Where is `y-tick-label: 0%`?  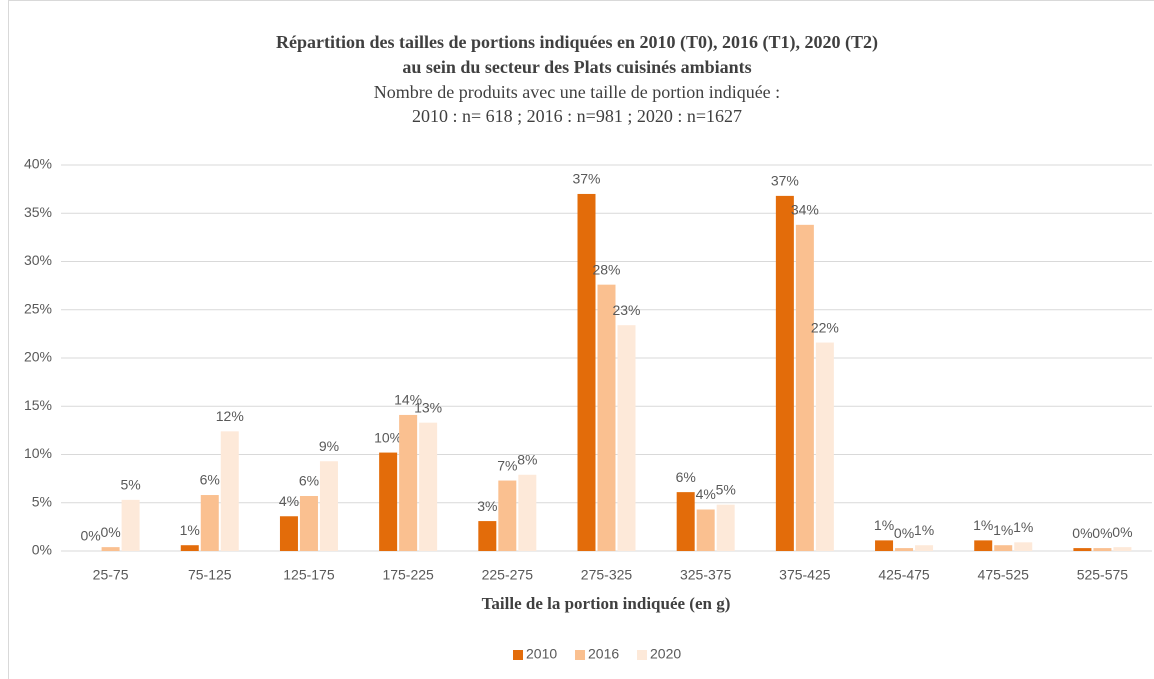 y-tick-label: 0% is located at coordinates (42, 550).